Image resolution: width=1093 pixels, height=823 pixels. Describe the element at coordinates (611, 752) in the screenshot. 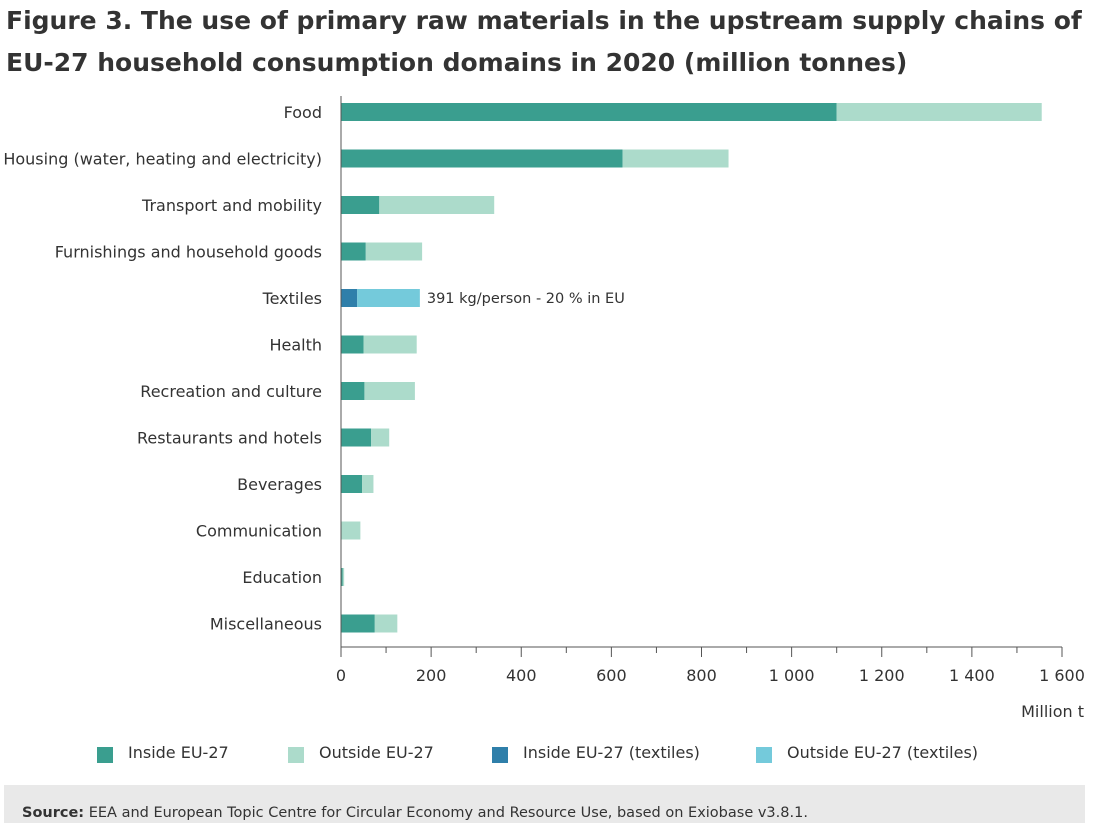

I see `legend-label-inside-textiles: Inside EU-27 (textiles)` at that location.